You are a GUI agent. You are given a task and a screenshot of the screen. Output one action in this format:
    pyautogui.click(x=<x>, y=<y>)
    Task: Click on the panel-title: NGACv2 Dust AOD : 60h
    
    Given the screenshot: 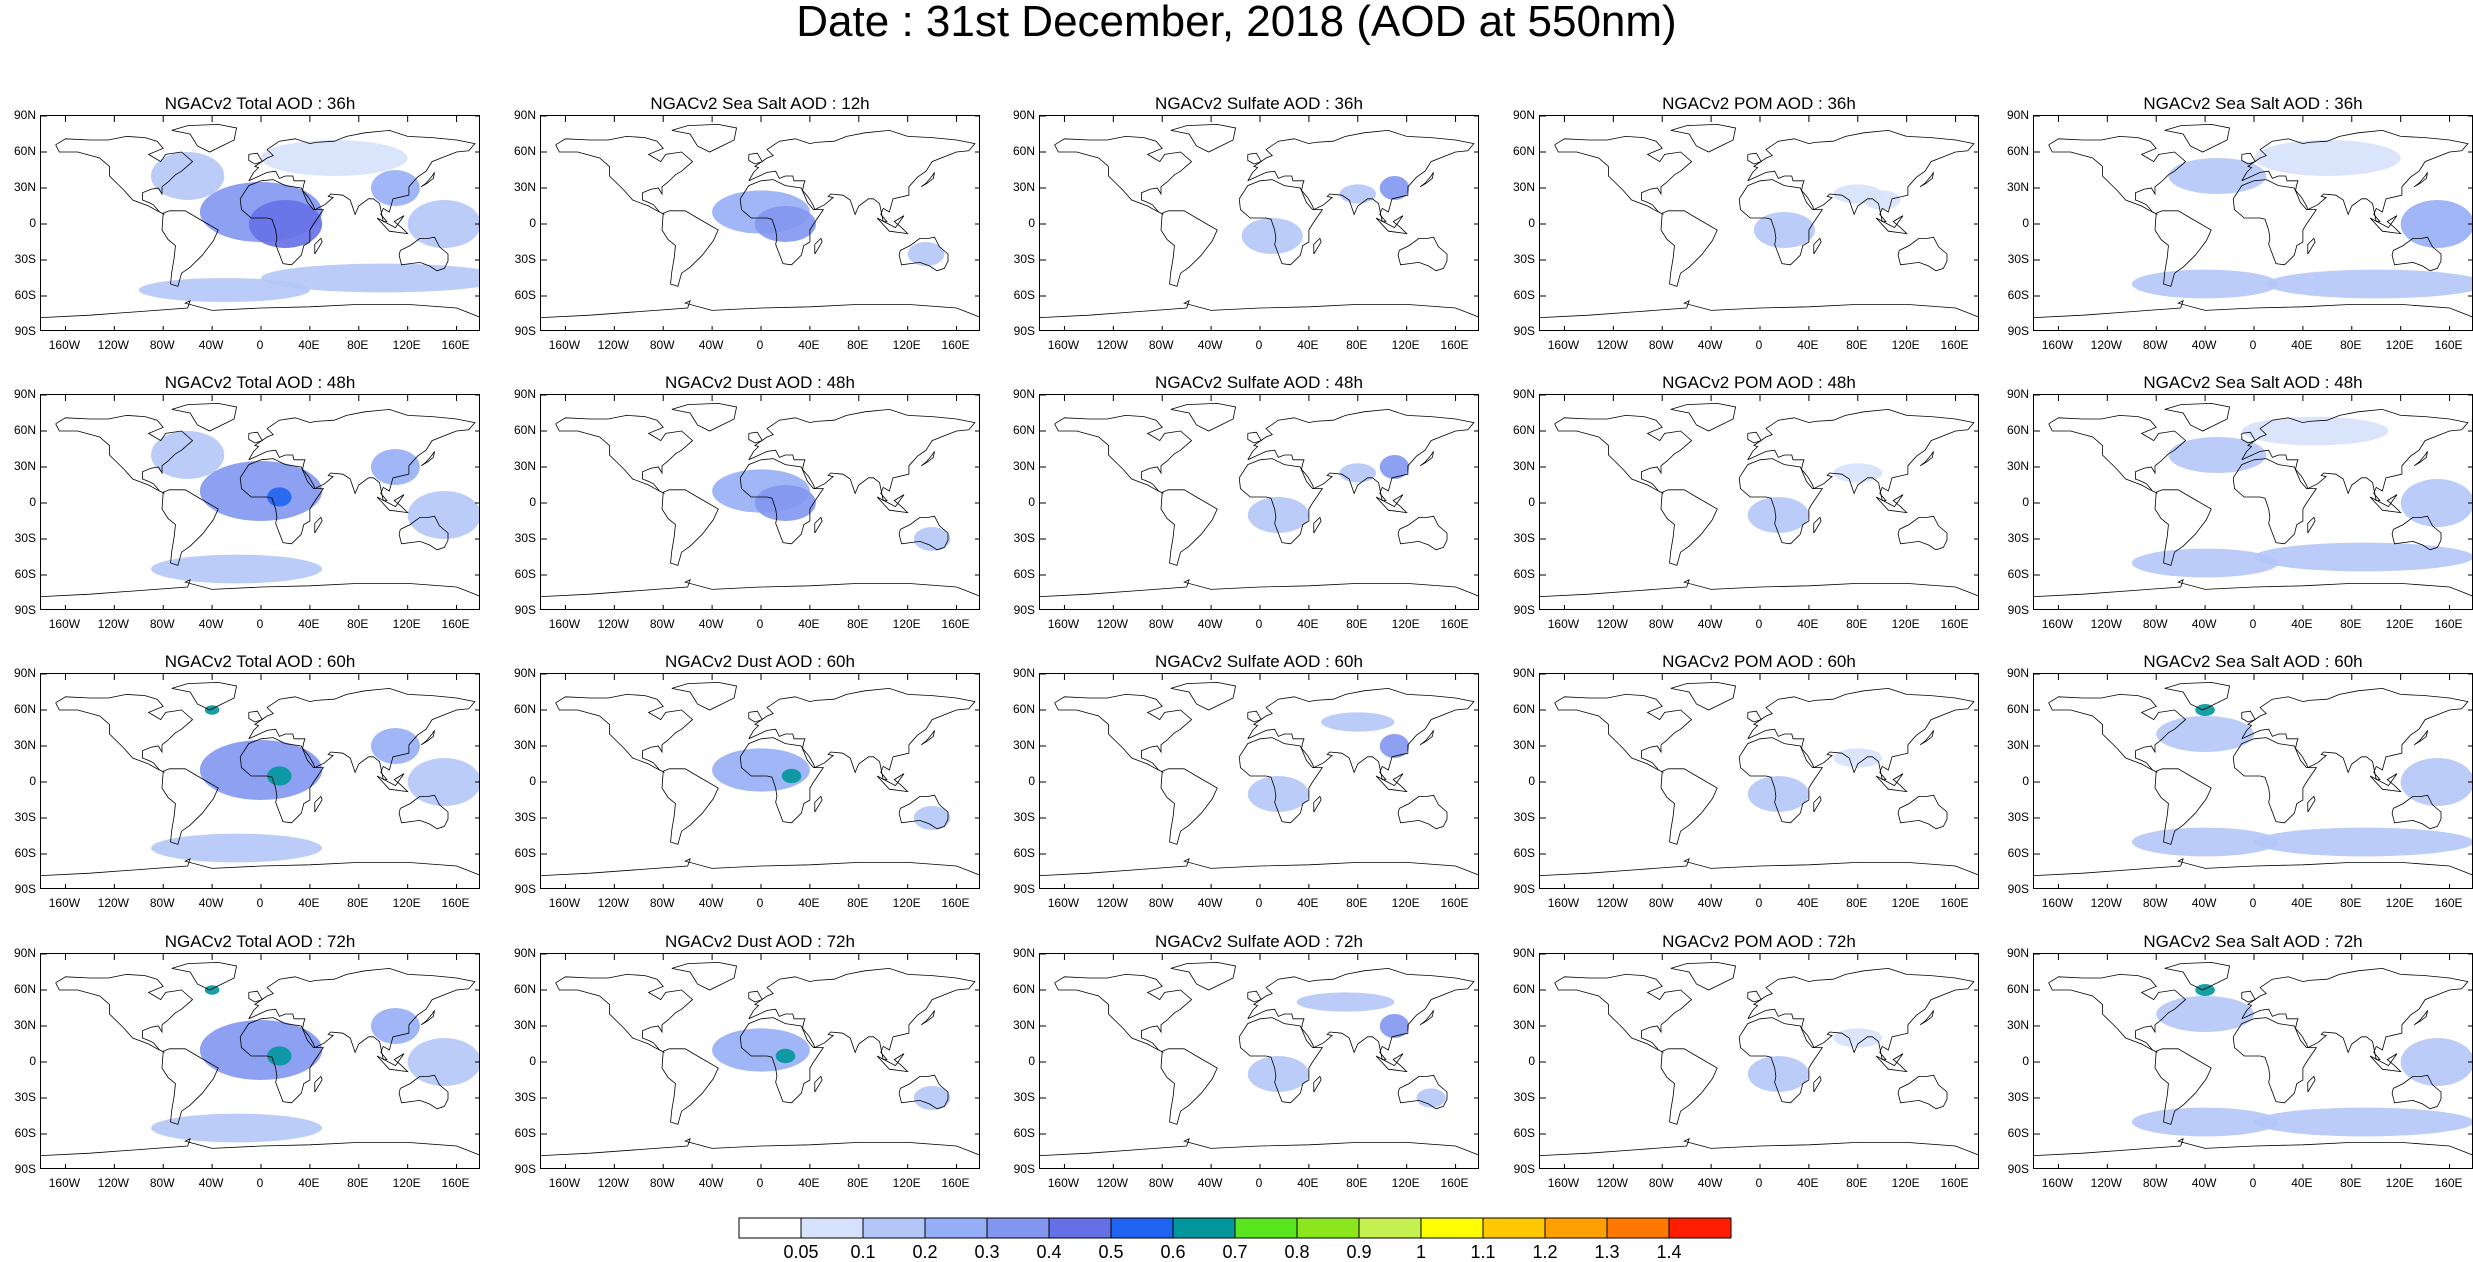 What is the action you would take?
    pyautogui.click(x=760, y=661)
    